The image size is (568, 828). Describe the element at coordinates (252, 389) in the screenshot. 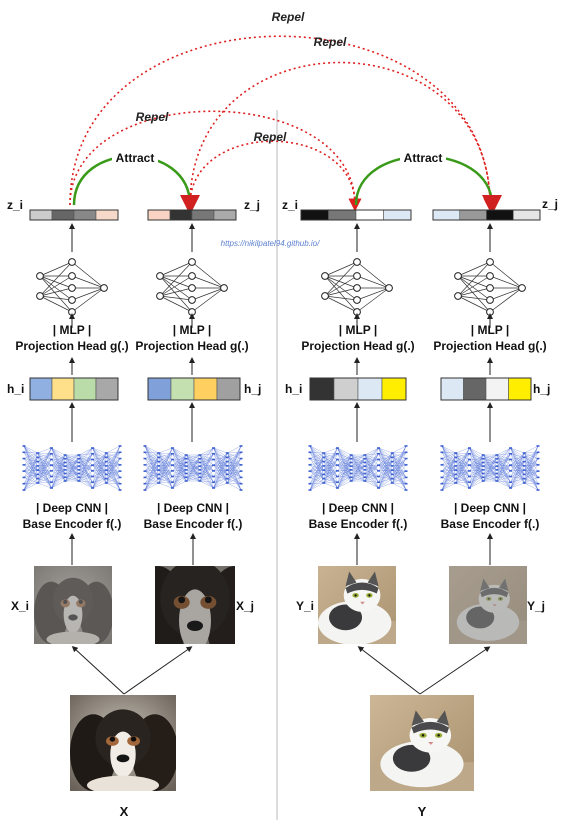

I see `h-j-label-left: h_j` at that location.